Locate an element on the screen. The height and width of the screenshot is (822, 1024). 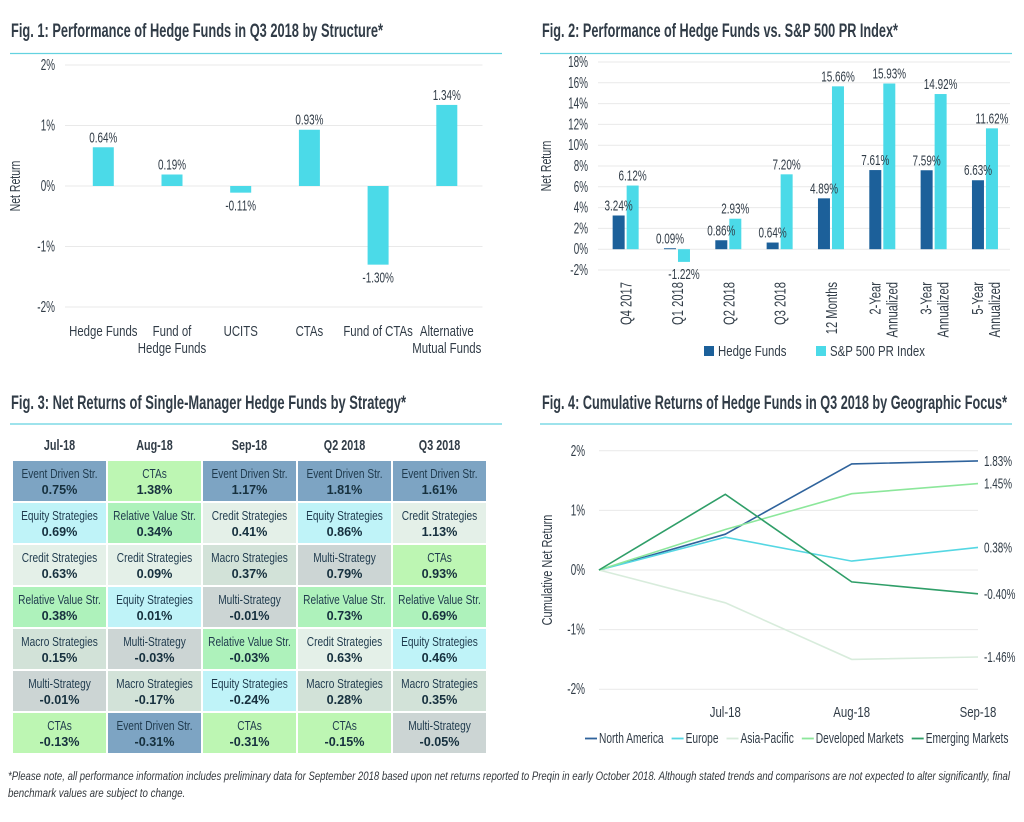
svg-text: 0.37% is located at coordinates (250, 573).